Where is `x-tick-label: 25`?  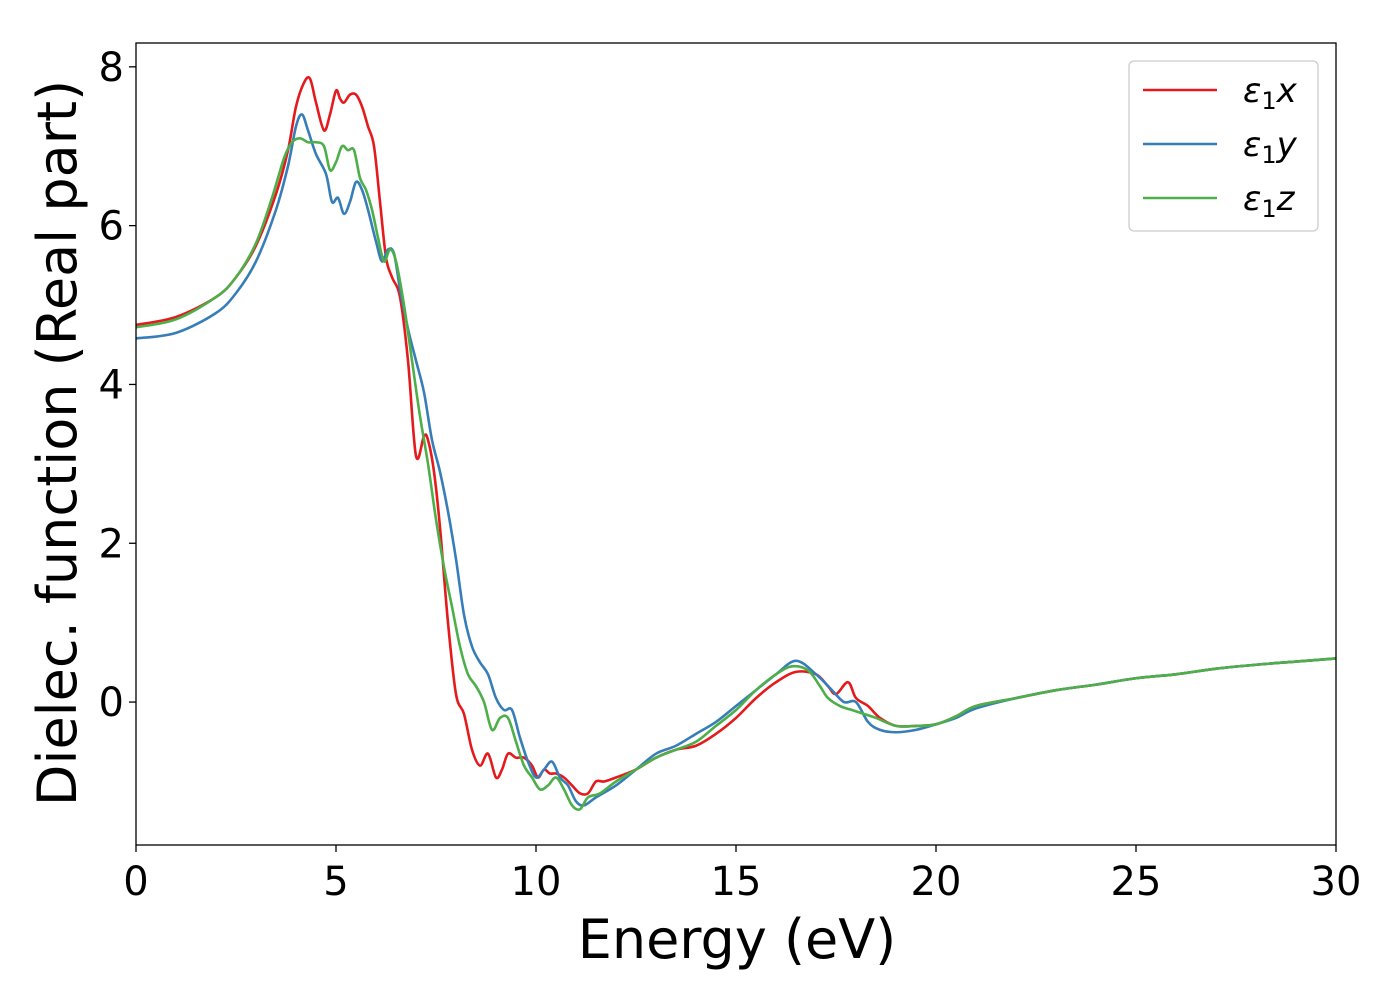 x-tick-label: 25 is located at coordinates (1136, 882).